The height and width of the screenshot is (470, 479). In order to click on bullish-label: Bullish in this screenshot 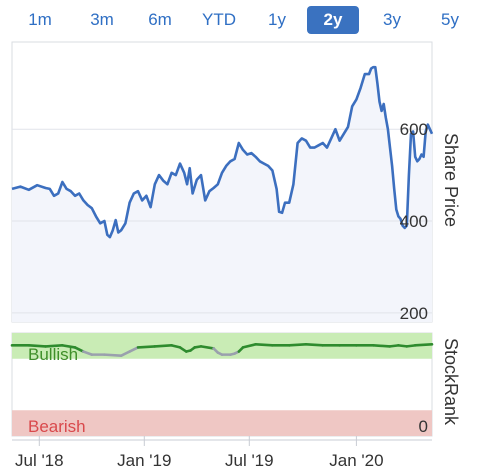, I will do `click(53, 354)`.